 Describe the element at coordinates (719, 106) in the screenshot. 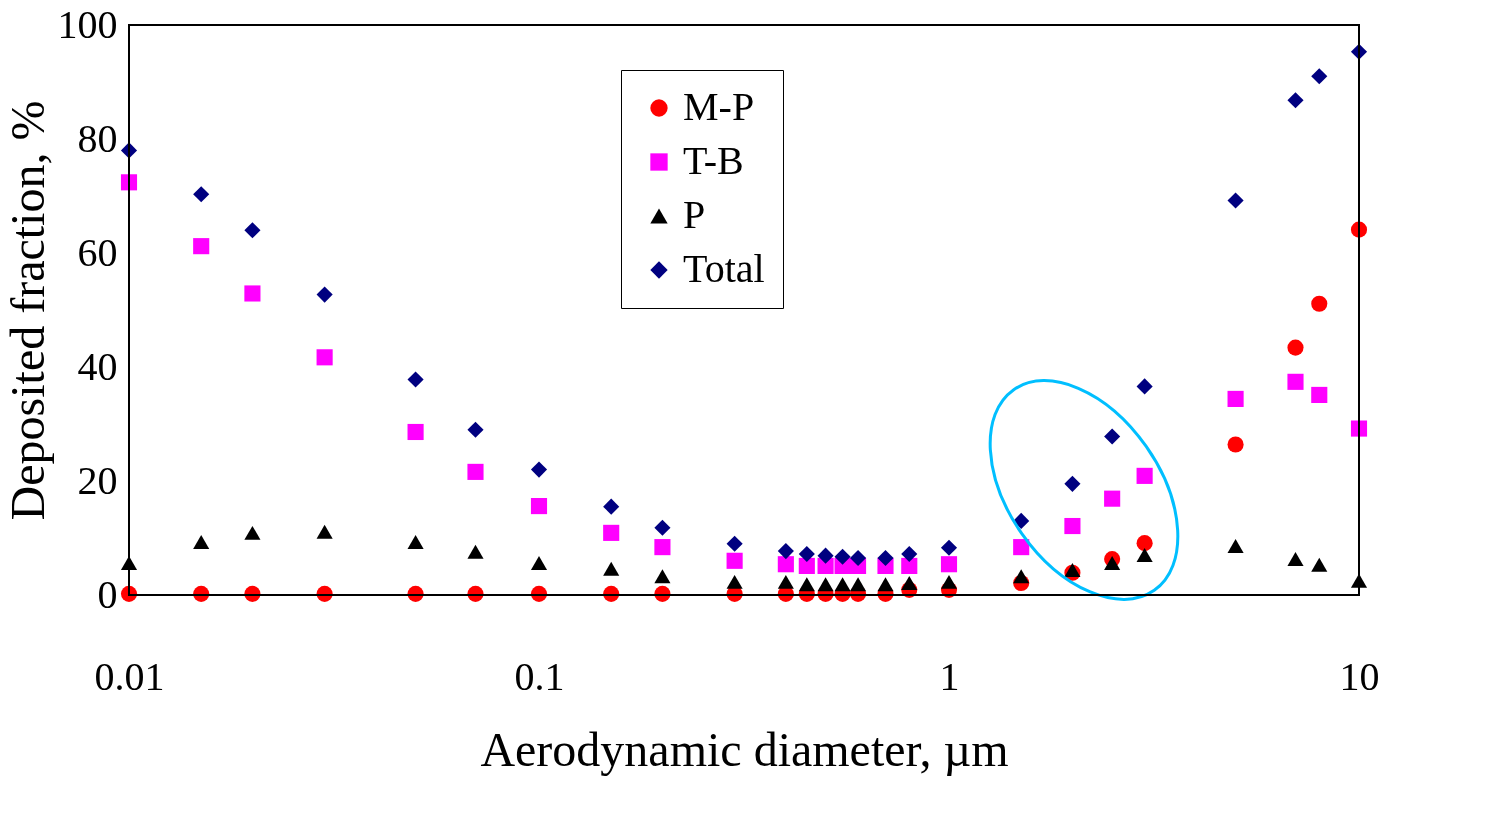

I see `legend-label: M-P` at that location.